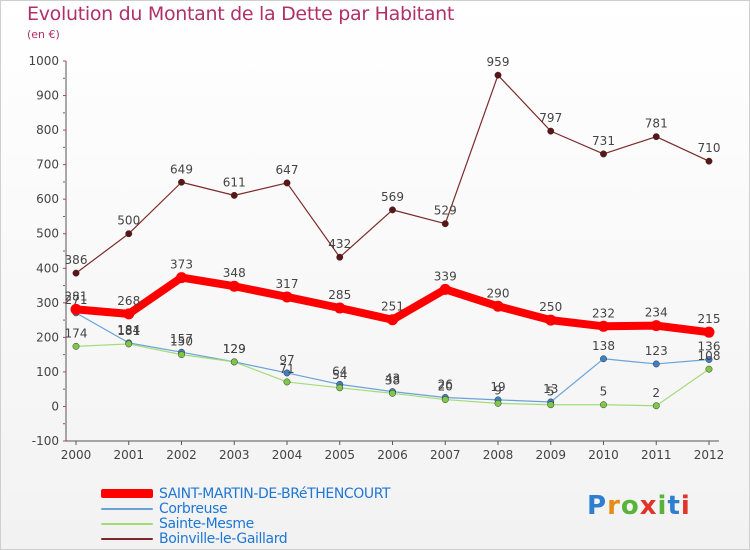 This screenshot has width=750, height=550. I want to click on data-label: 215, so click(709, 319).